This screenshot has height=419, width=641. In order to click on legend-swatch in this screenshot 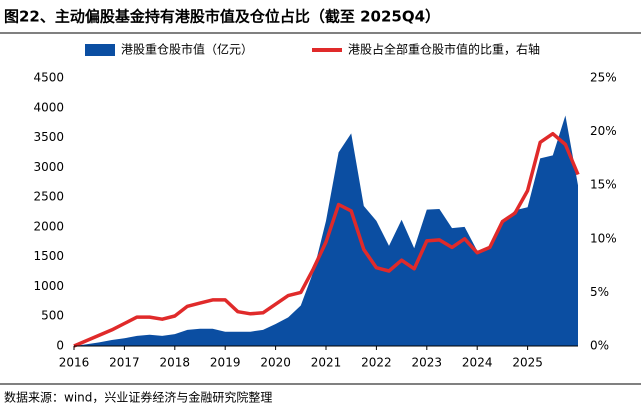, I will do `click(100, 50)`.